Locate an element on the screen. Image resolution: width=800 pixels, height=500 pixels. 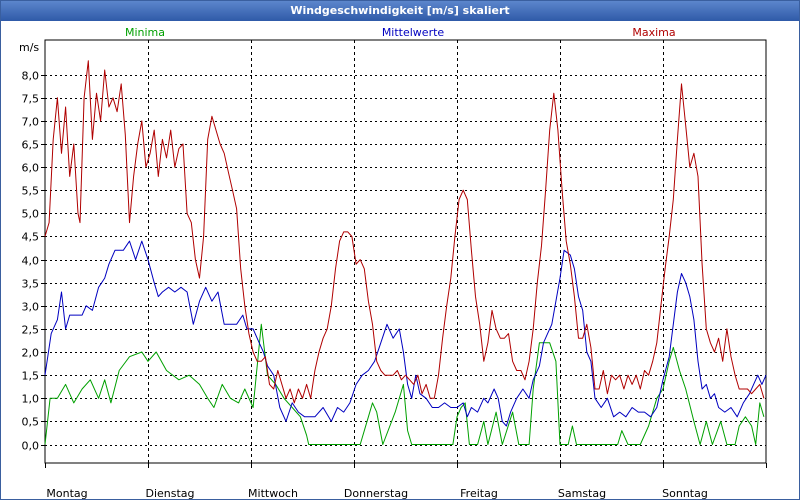
y-axis-label: m/s is located at coordinates (29, 47).